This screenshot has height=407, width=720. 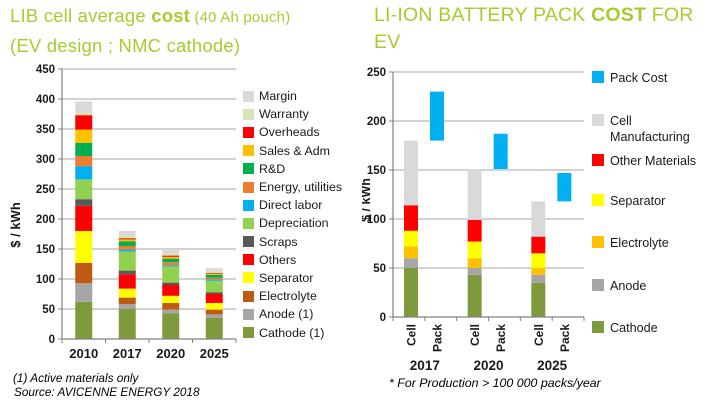 I want to click on legend-item: Electrolyte, so click(x=292, y=296).